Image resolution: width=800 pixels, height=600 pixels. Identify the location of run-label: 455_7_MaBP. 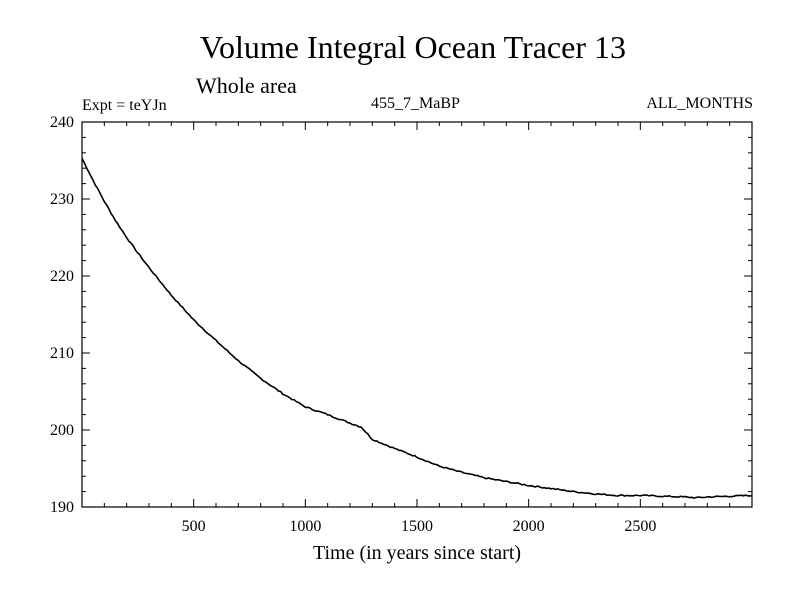
(415, 103).